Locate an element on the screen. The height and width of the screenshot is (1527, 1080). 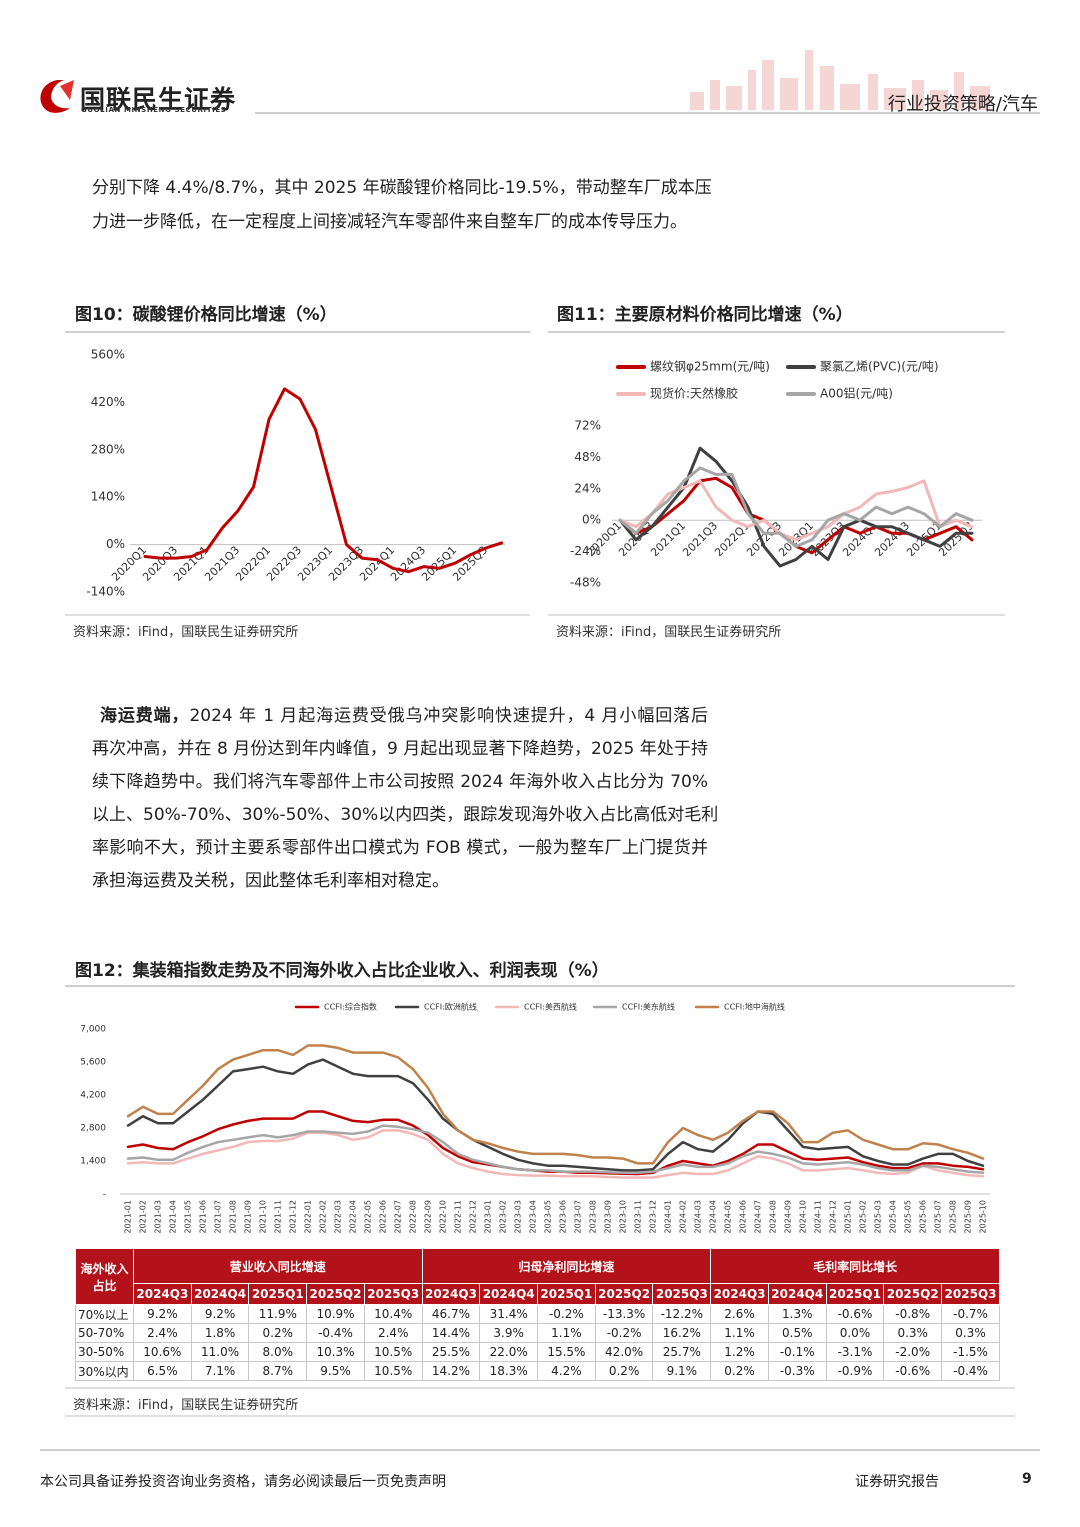
table-cell: 0.2% is located at coordinates (624, 1371).